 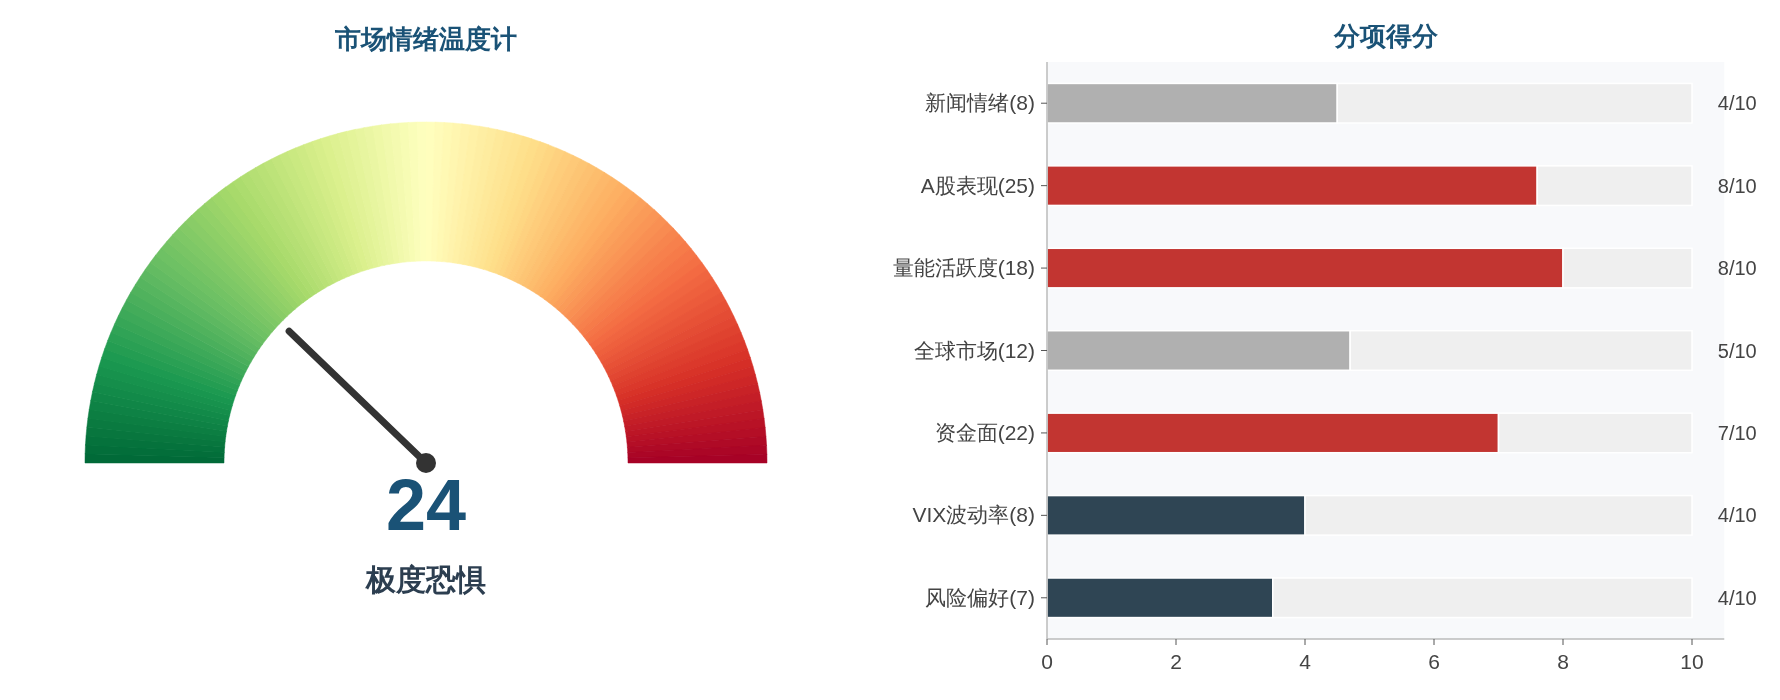 What do you see at coordinates (980, 103) in the screenshot?
I see `y-tick-label: 新闻情绪(8)` at bounding box center [980, 103].